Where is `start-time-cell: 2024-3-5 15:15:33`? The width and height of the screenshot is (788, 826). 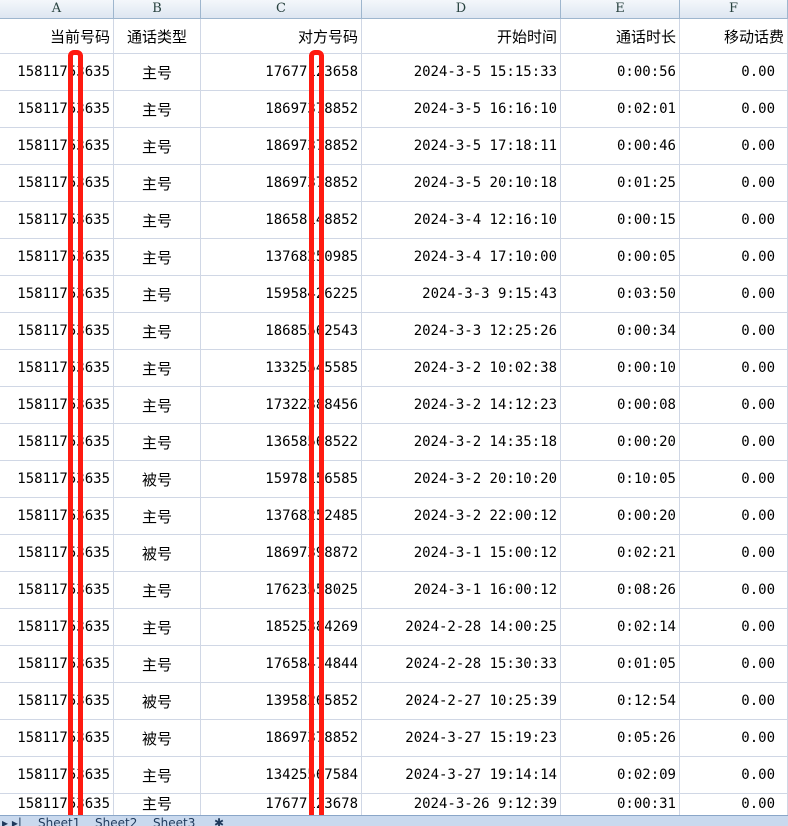
start-time-cell: 2024-3-5 15:15:33 is located at coordinates (461, 72).